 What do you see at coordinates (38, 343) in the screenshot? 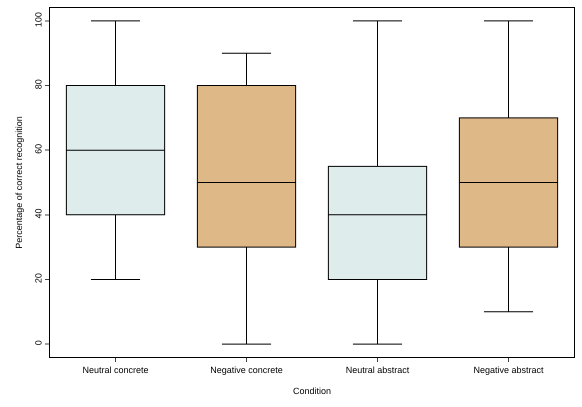
I see `y-tick-label: 0` at bounding box center [38, 343].